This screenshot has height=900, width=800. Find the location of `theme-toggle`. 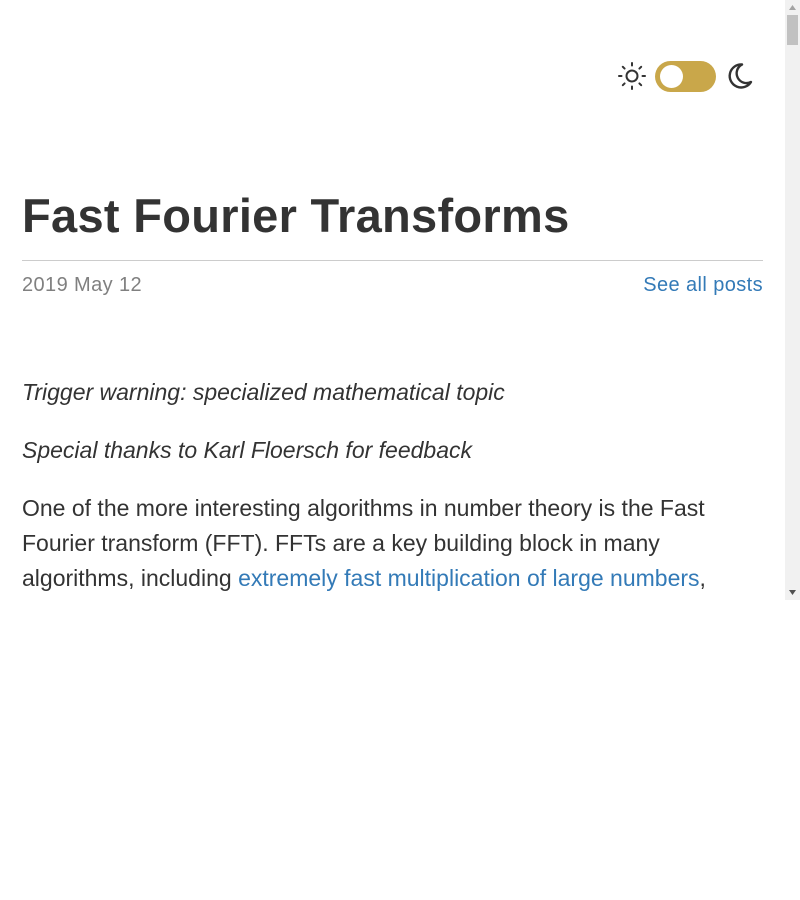

theme-toggle is located at coordinates (685, 76).